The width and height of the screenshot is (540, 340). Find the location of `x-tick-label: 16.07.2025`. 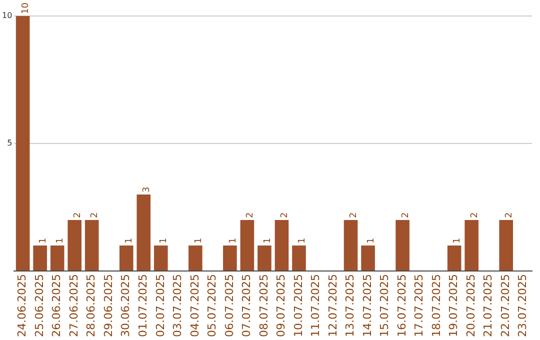

x-tick-label: 16.07.2025 is located at coordinates (401, 306).